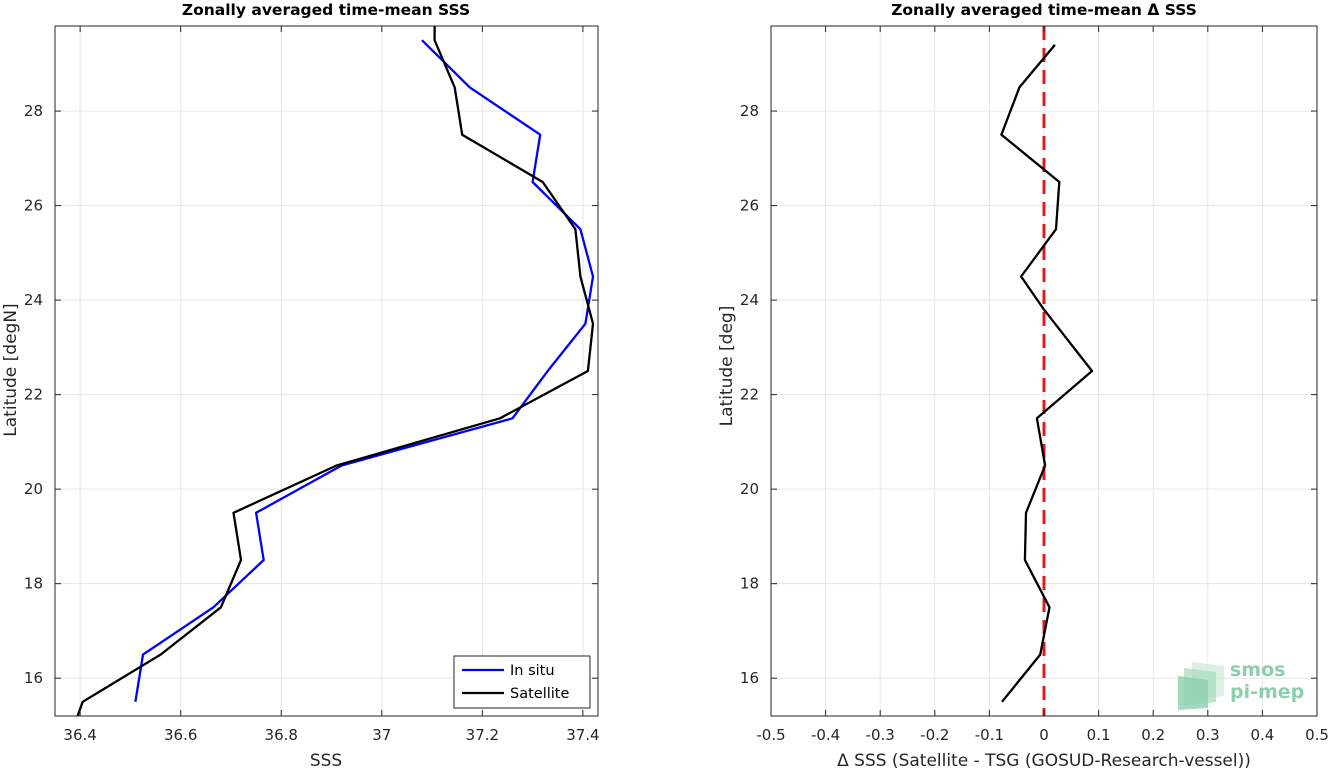  What do you see at coordinates (180, 735) in the screenshot?
I see `left-x-tick-label: 36.6` at bounding box center [180, 735].